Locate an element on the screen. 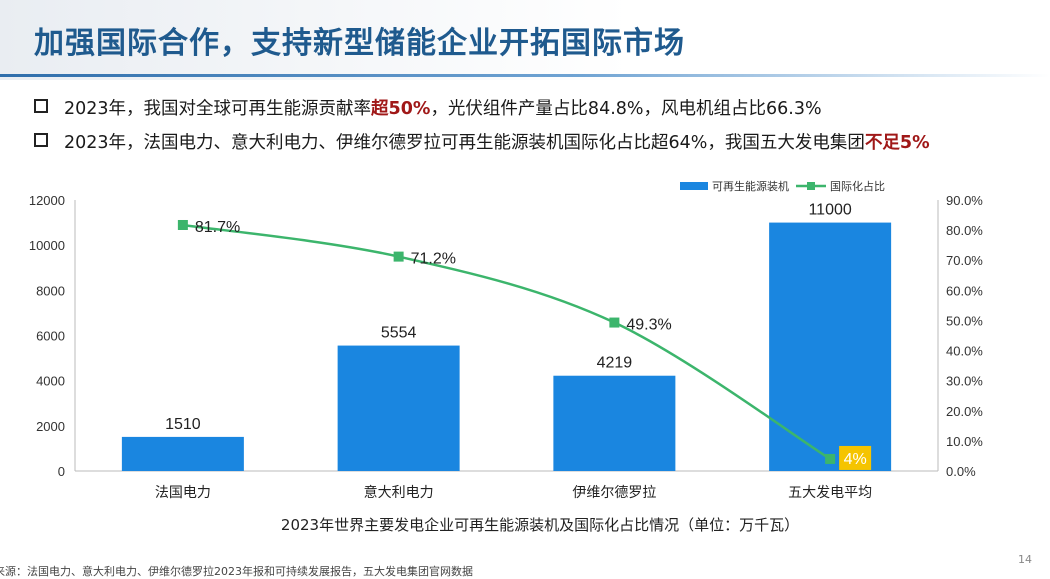 This screenshot has height=579, width=1050. y-right-tick-label: 30.0% is located at coordinates (964, 381).